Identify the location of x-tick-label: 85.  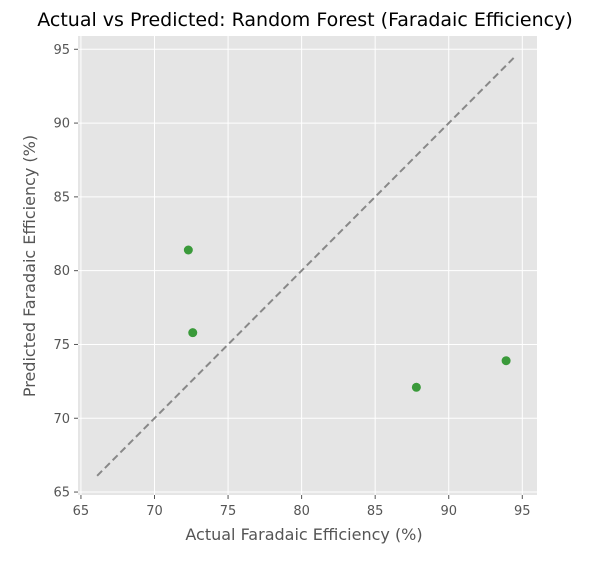
(375, 511).